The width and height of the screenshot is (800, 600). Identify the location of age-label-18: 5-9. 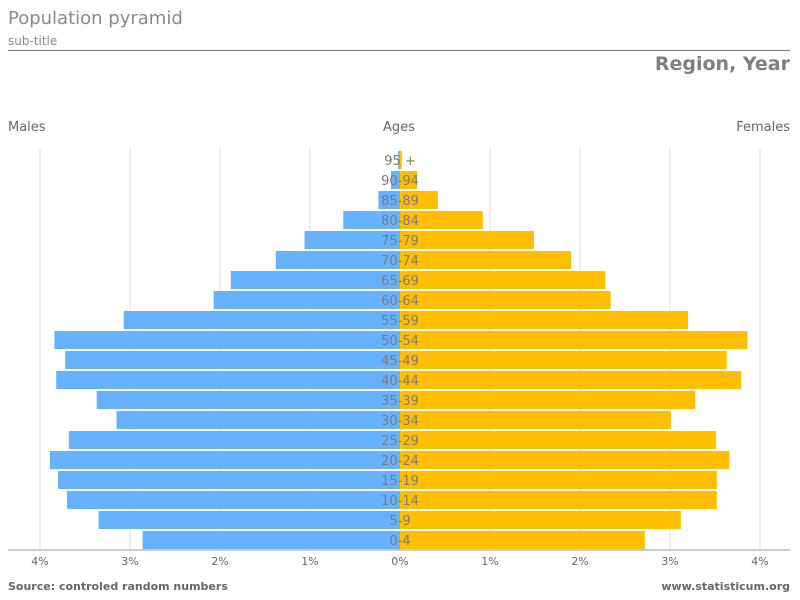
(399, 521).